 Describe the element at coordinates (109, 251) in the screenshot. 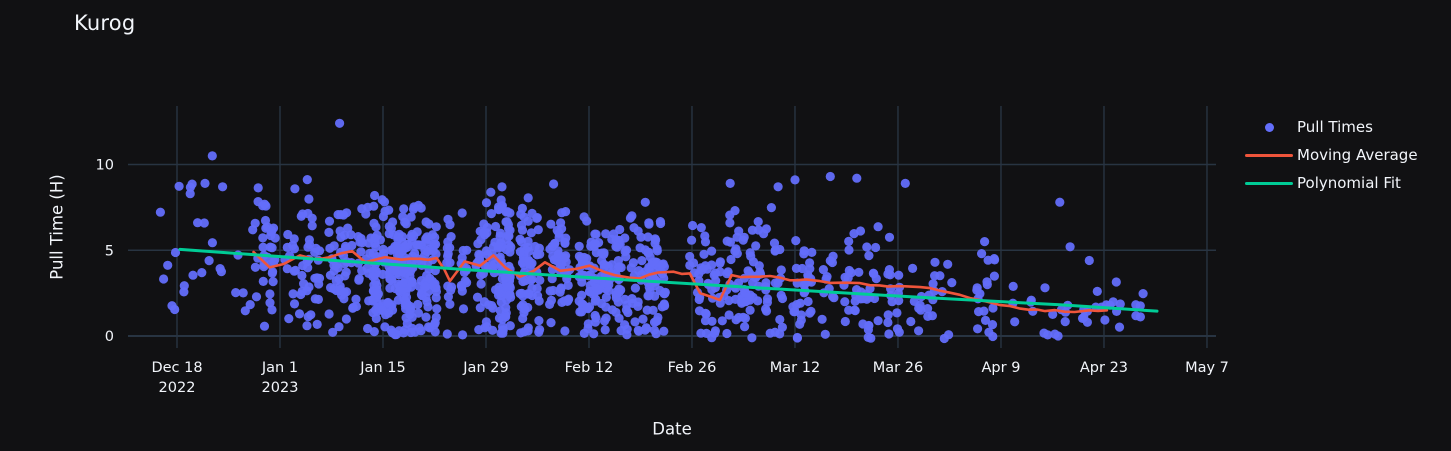

I see `y-tick-label: 5` at that location.